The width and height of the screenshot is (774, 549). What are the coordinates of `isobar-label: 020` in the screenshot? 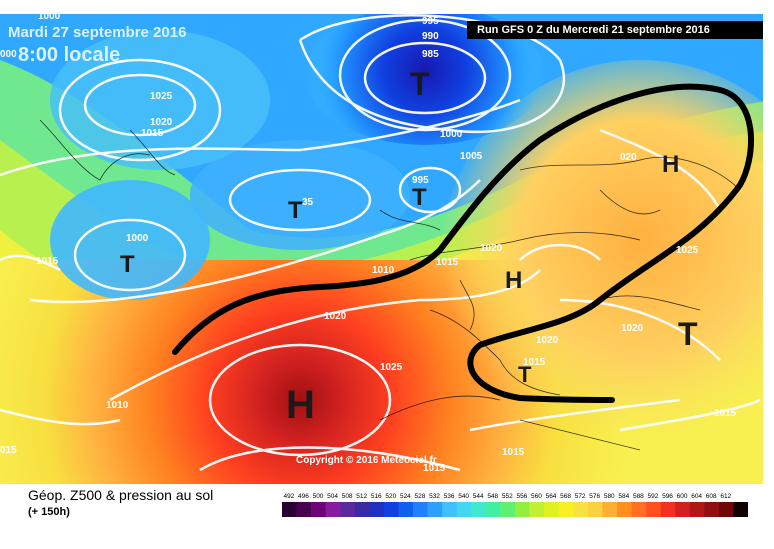 It's located at (628, 157).